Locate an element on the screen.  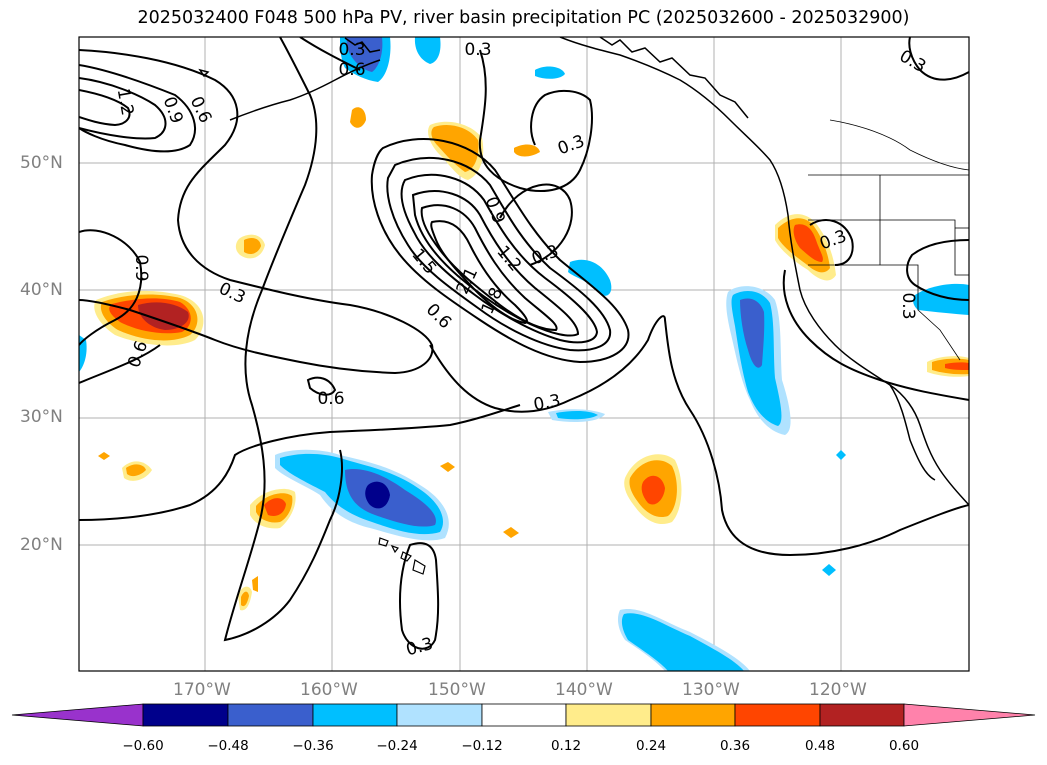
colorbar-tick: −0.12 is located at coordinates (482, 746).